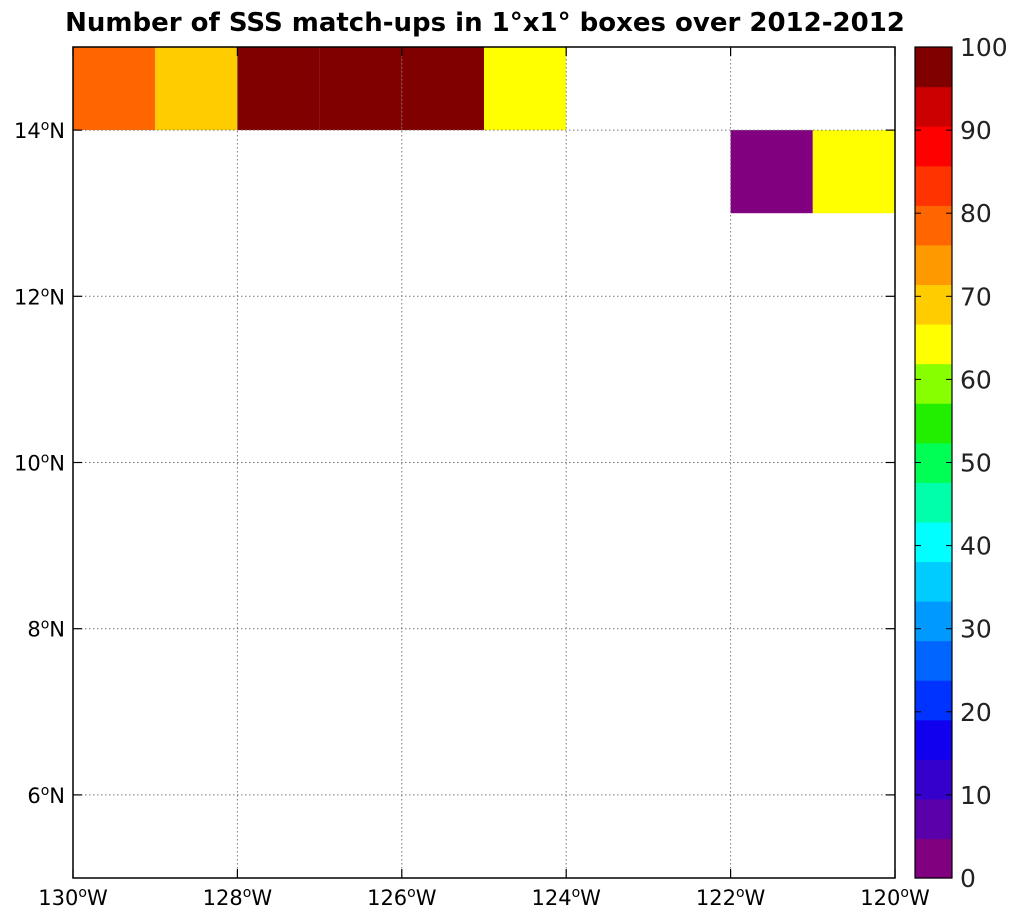  What do you see at coordinates (976, 213) in the screenshot?
I see `colorbar-tick-label: 80` at bounding box center [976, 213].